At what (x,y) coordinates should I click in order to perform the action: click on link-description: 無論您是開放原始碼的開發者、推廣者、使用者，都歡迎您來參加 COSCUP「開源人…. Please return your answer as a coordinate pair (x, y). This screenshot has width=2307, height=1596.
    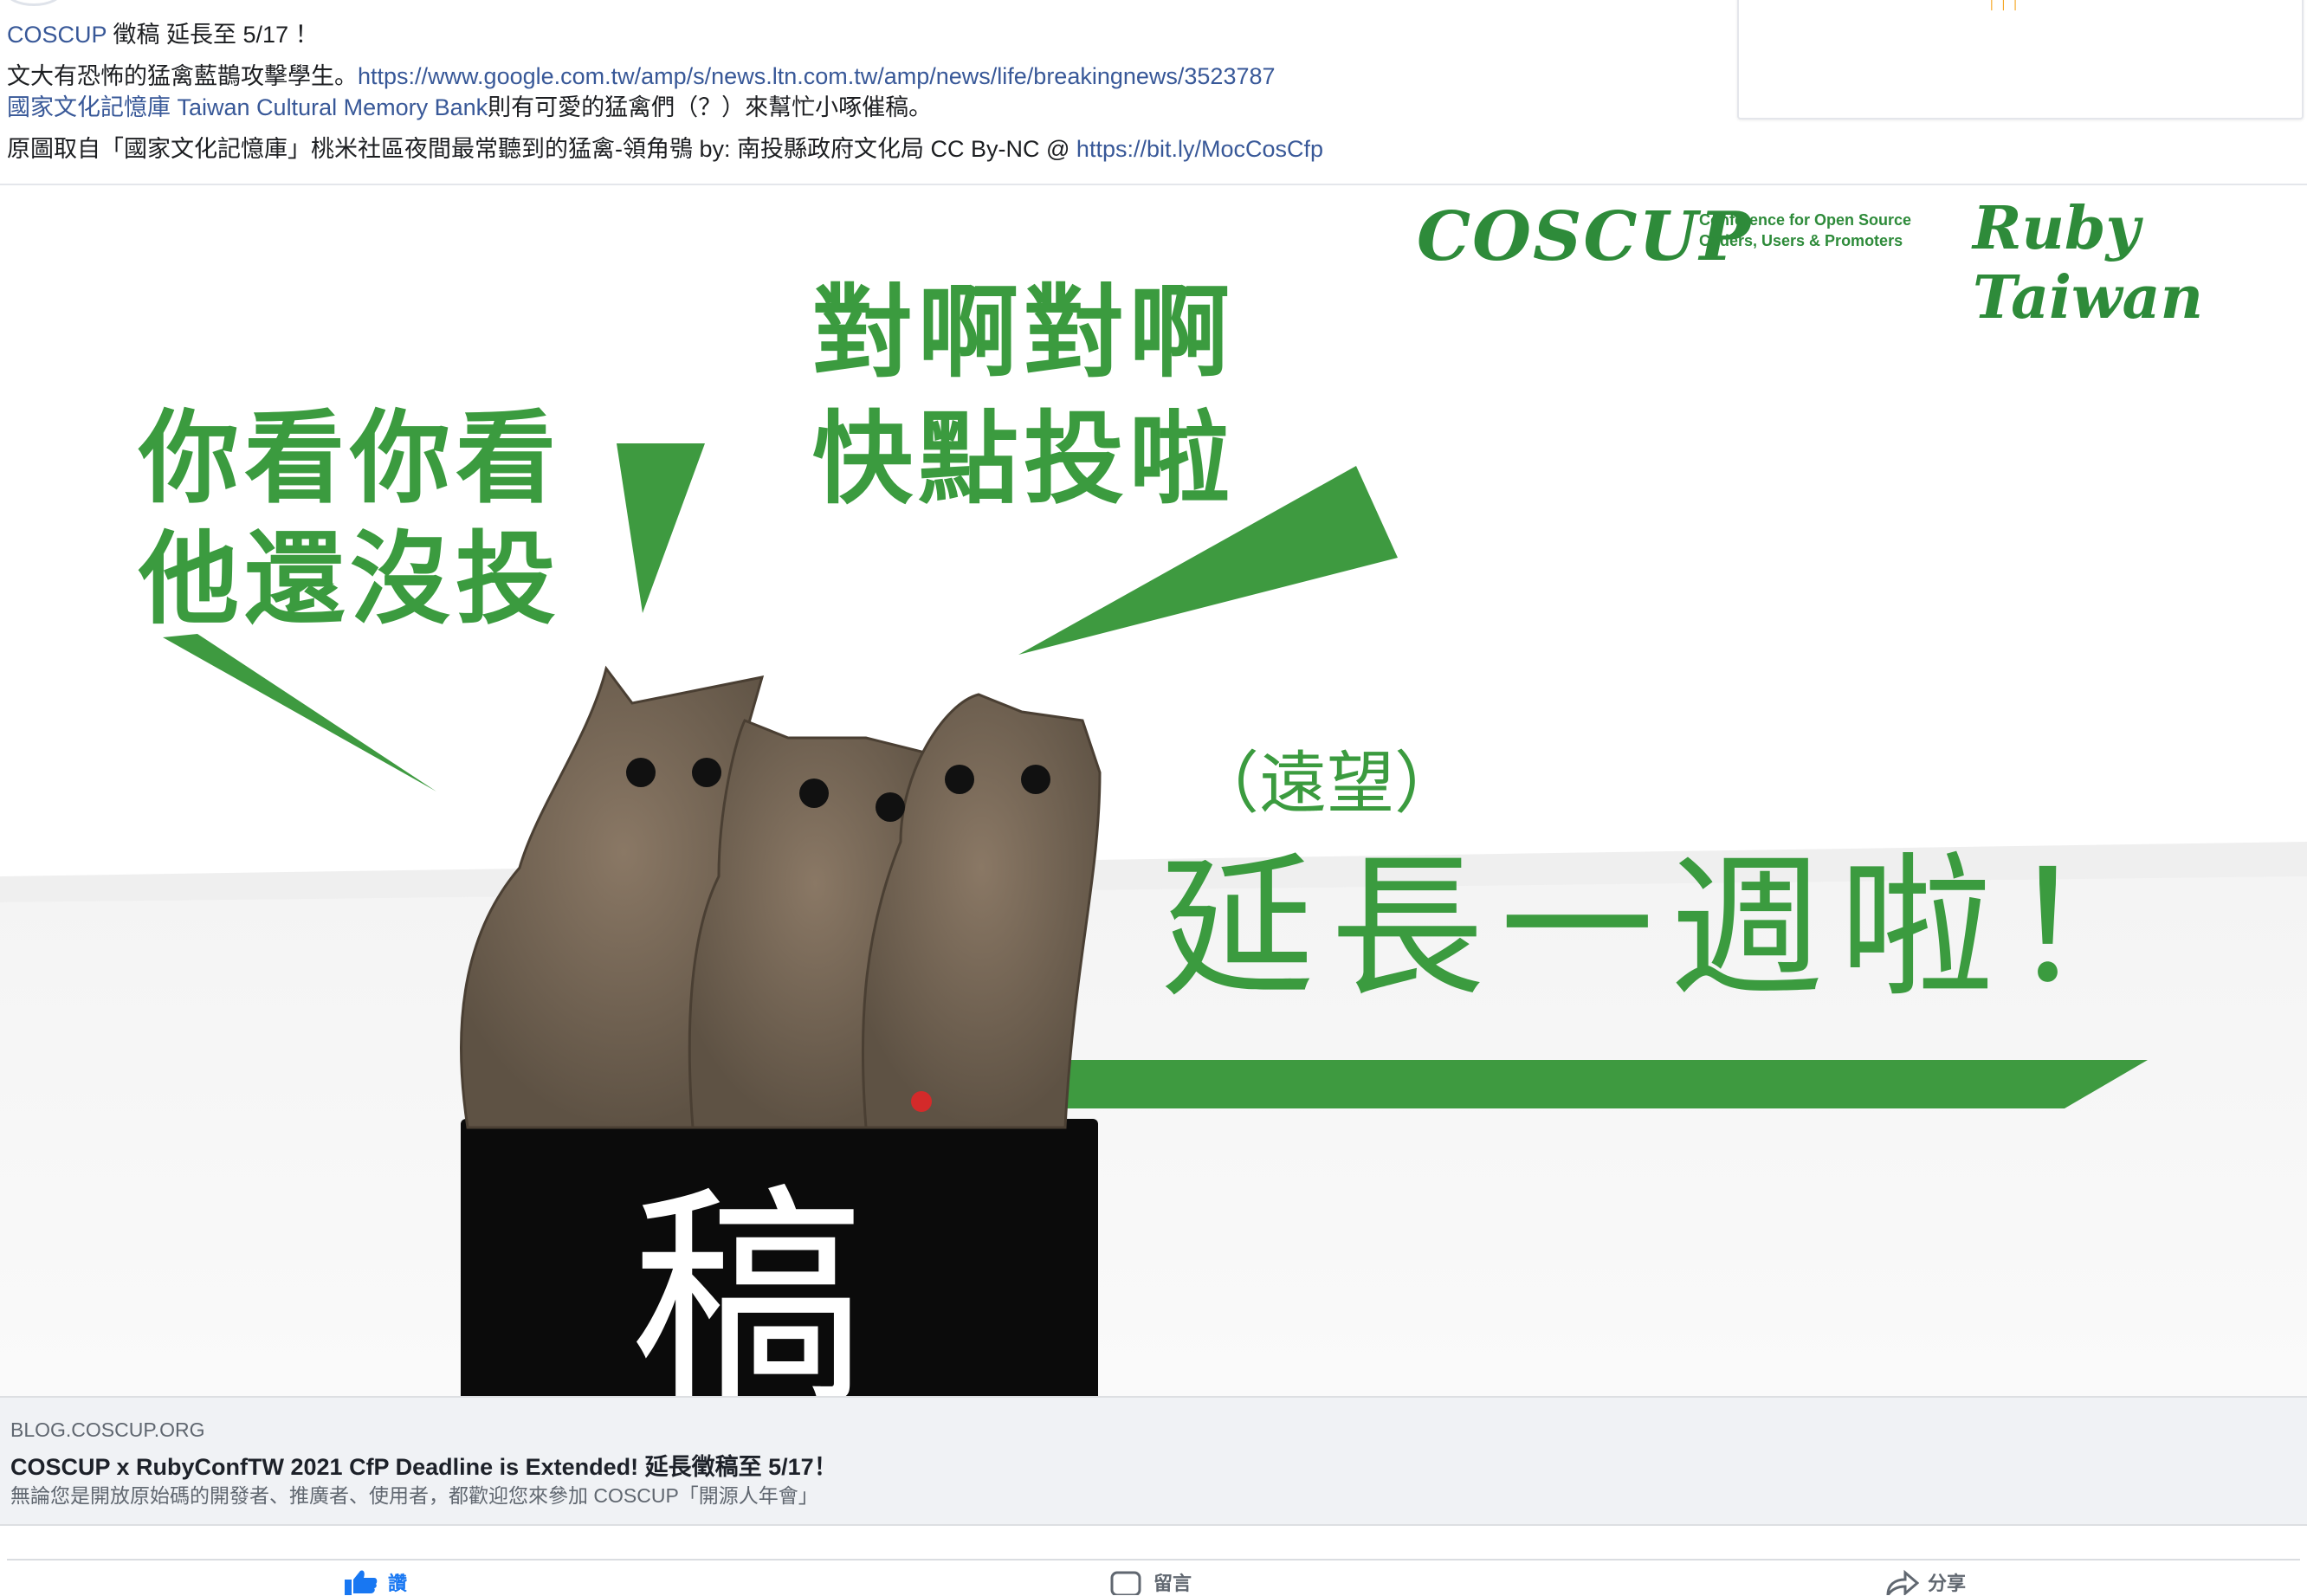
    Looking at the image, I should click on (414, 1495).